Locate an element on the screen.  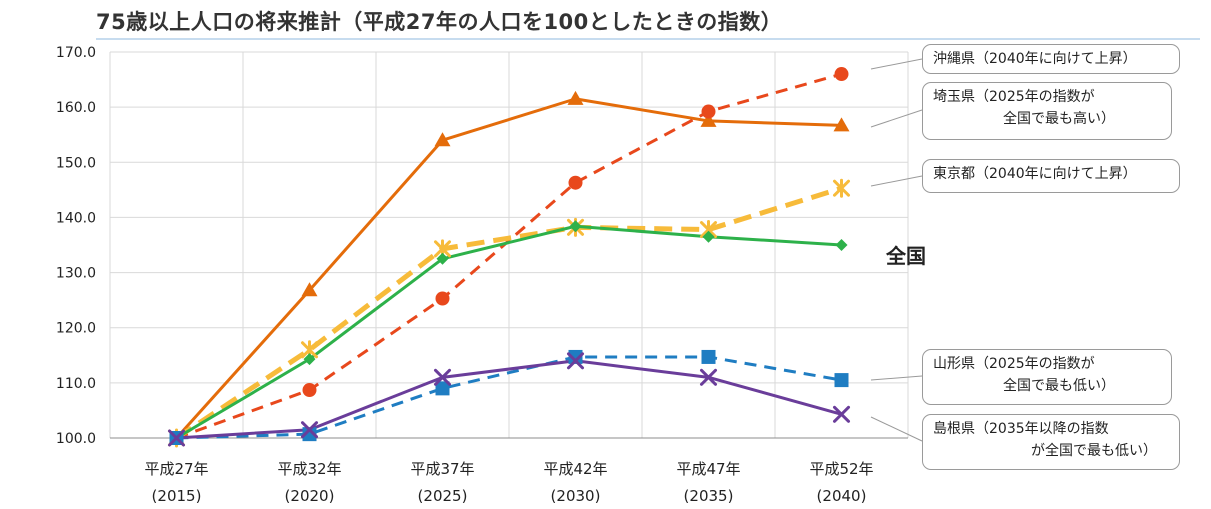
x-tick-label-year: (2025) is located at coordinates (443, 496).